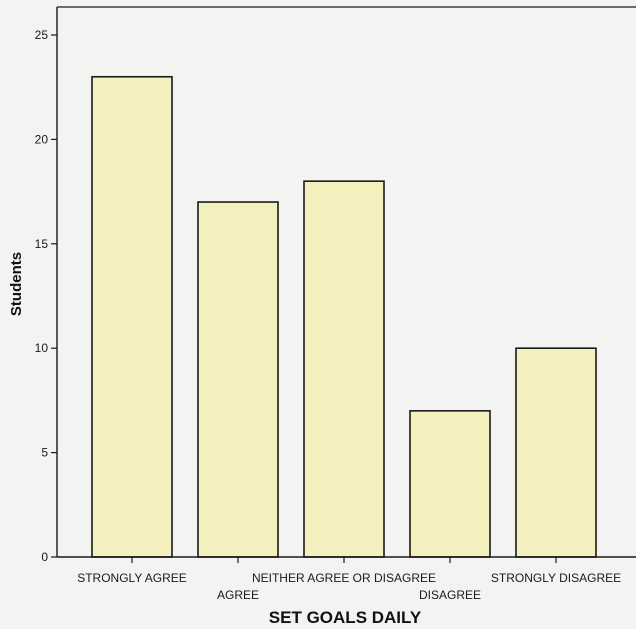  Describe the element at coordinates (46, 285) in the screenshot. I see `y-axis: 0 5 10 15 20 25` at that location.